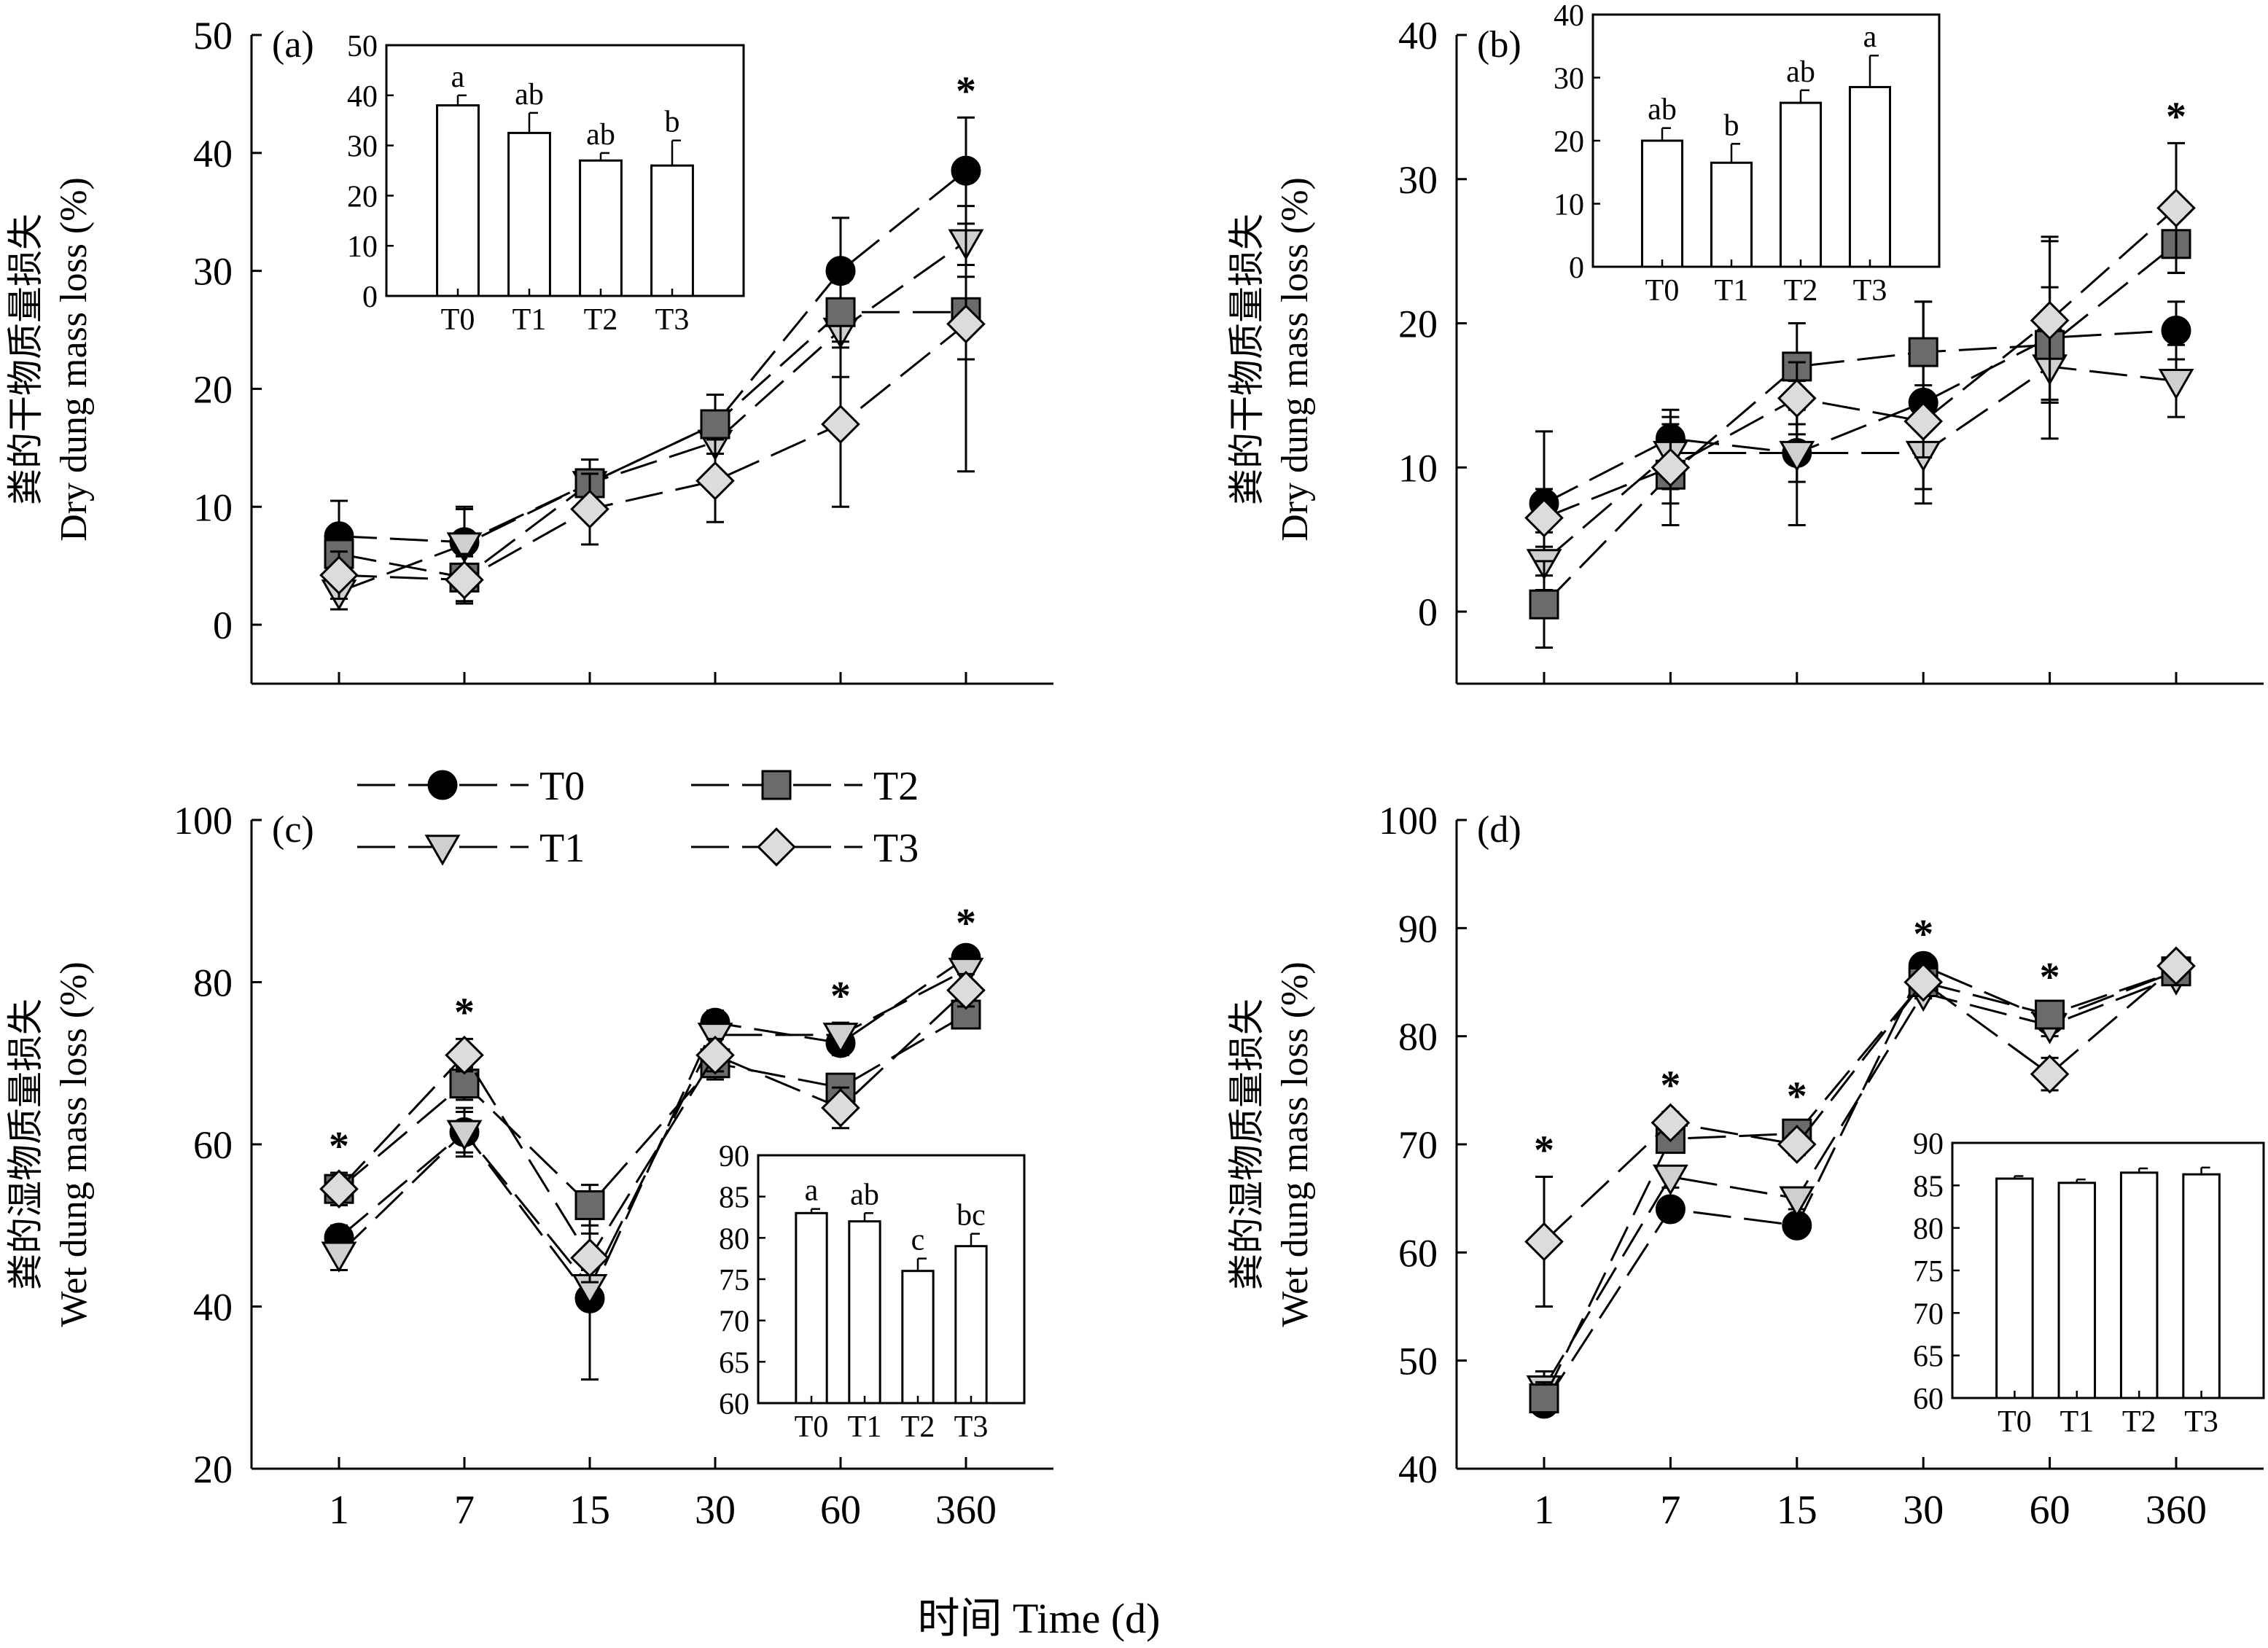 The image size is (2268, 1648). What do you see at coordinates (74, 1144) in the screenshot?
I see `y-axis-title-en: Wet dung mass loss (%)` at bounding box center [74, 1144].